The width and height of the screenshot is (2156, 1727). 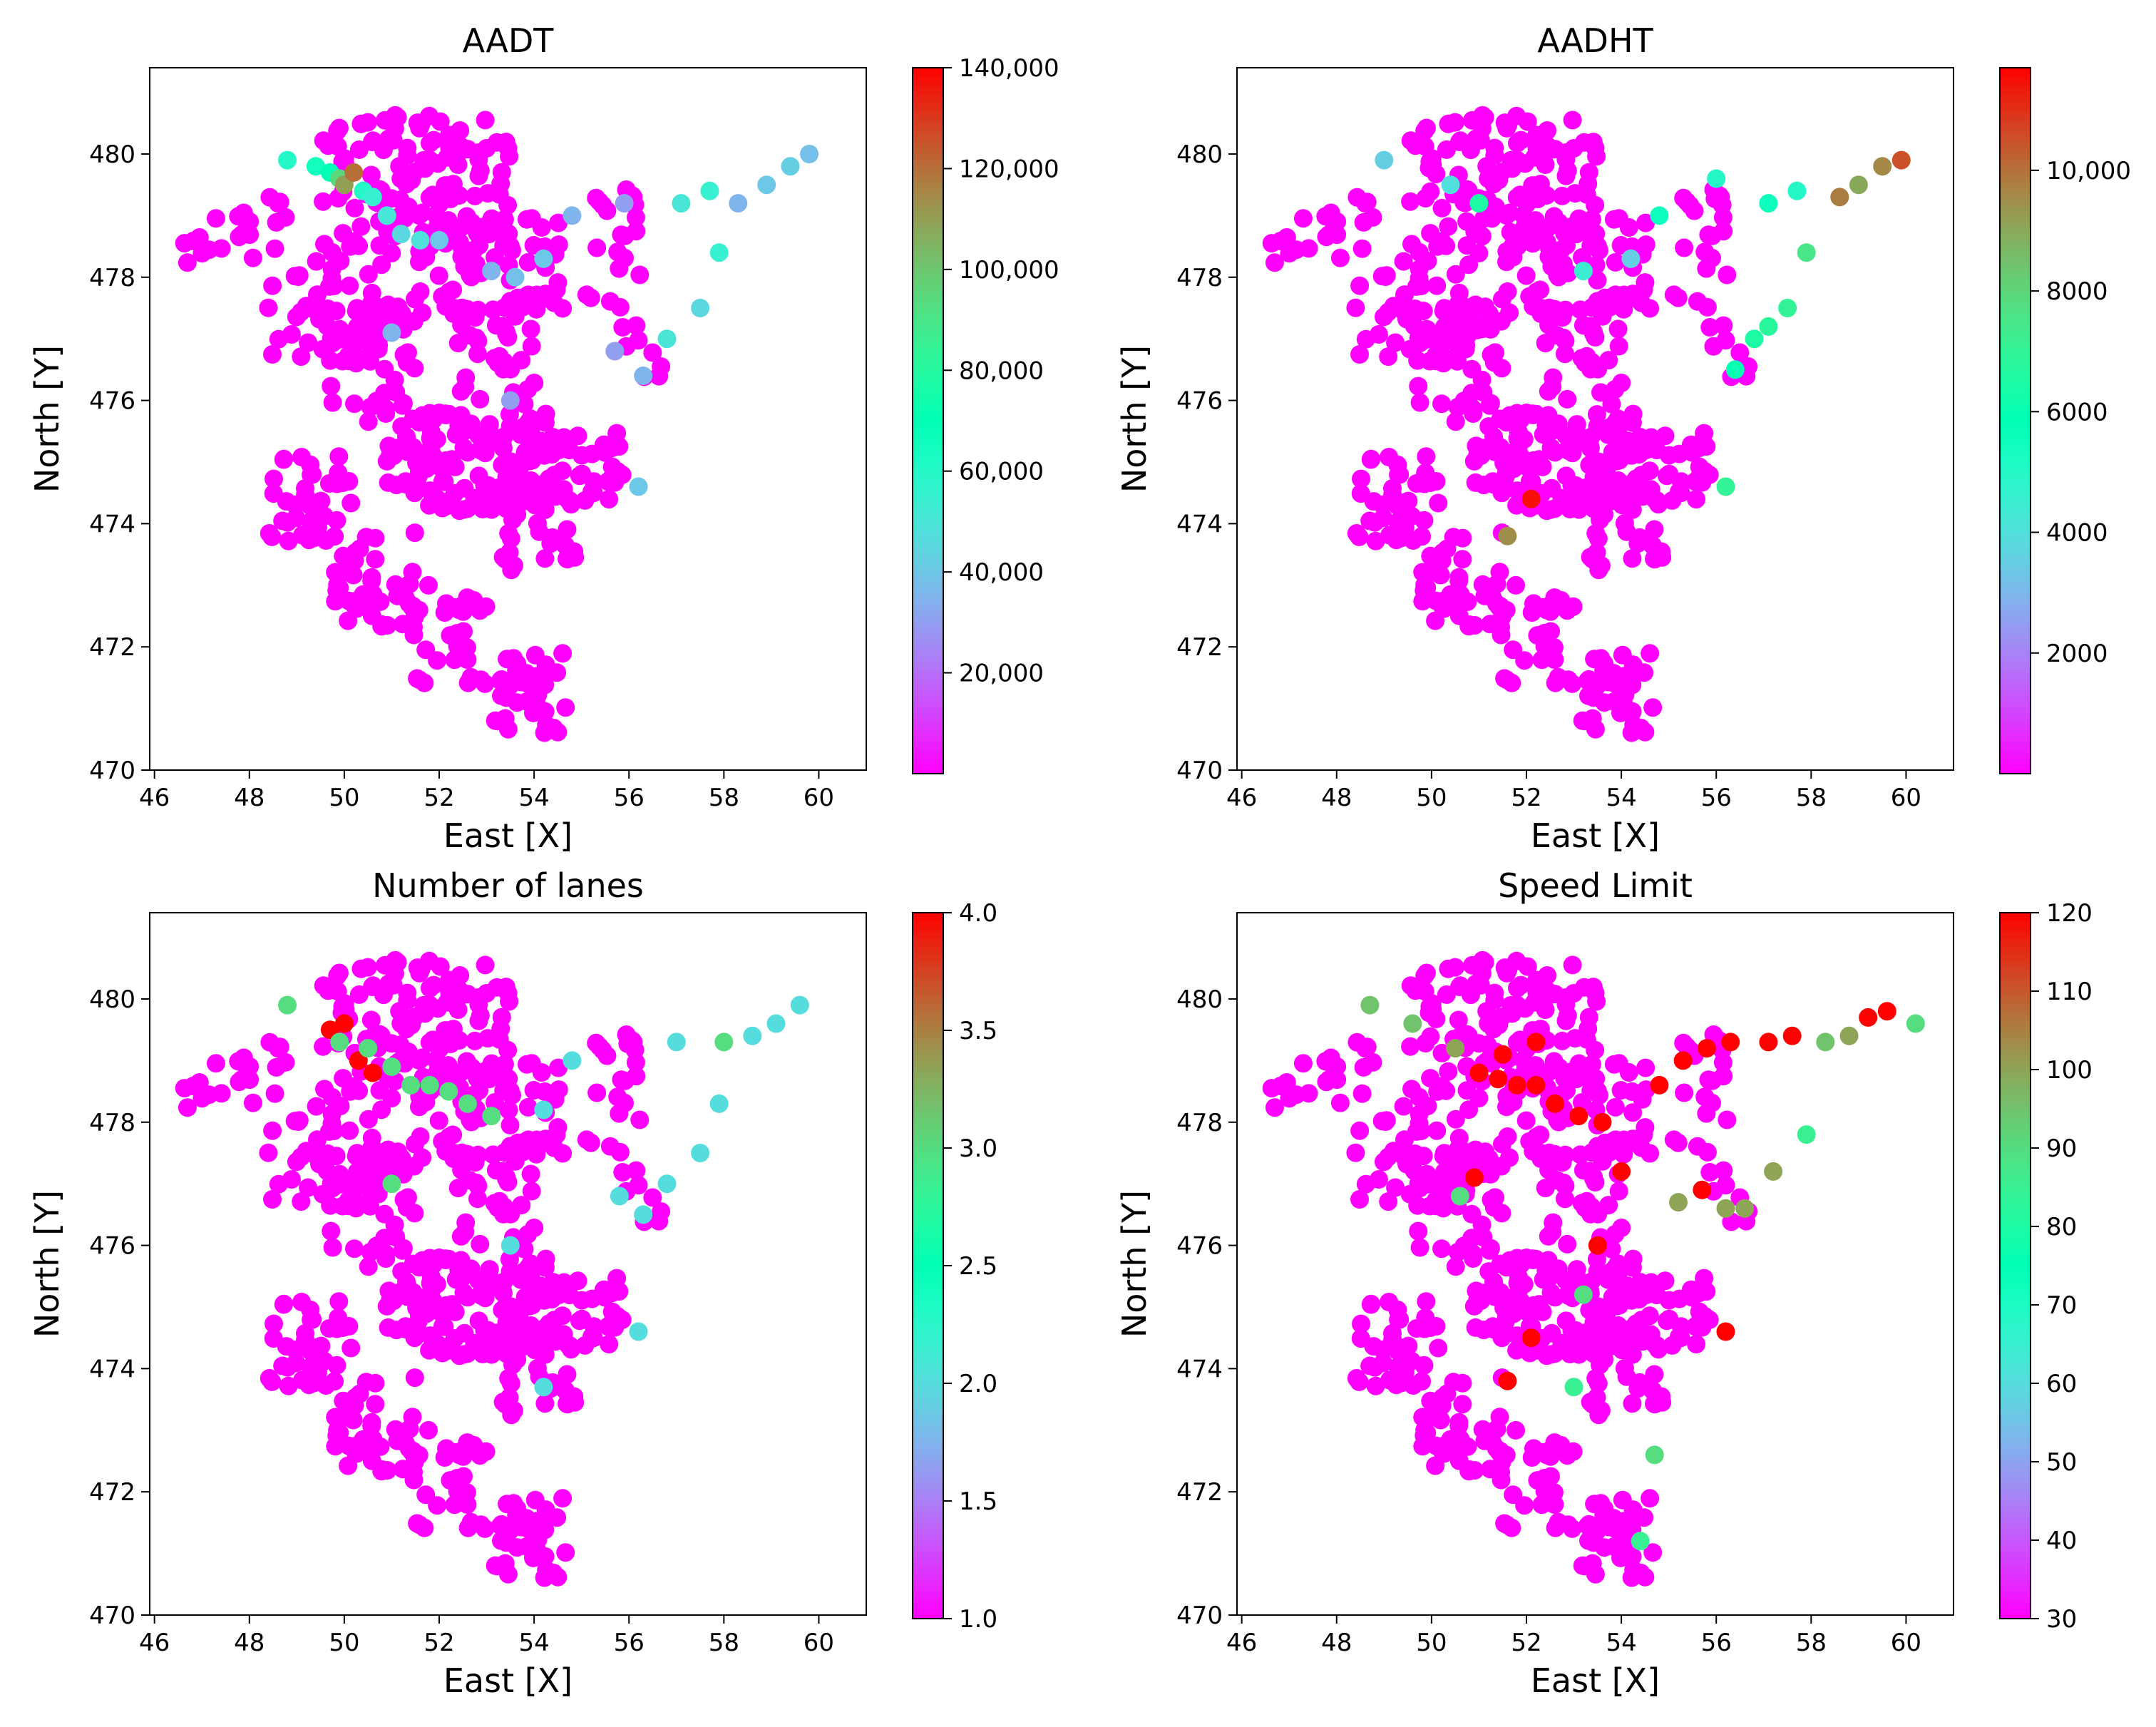 I want to click on y-tick-label: 480, so click(x=1199, y=155).